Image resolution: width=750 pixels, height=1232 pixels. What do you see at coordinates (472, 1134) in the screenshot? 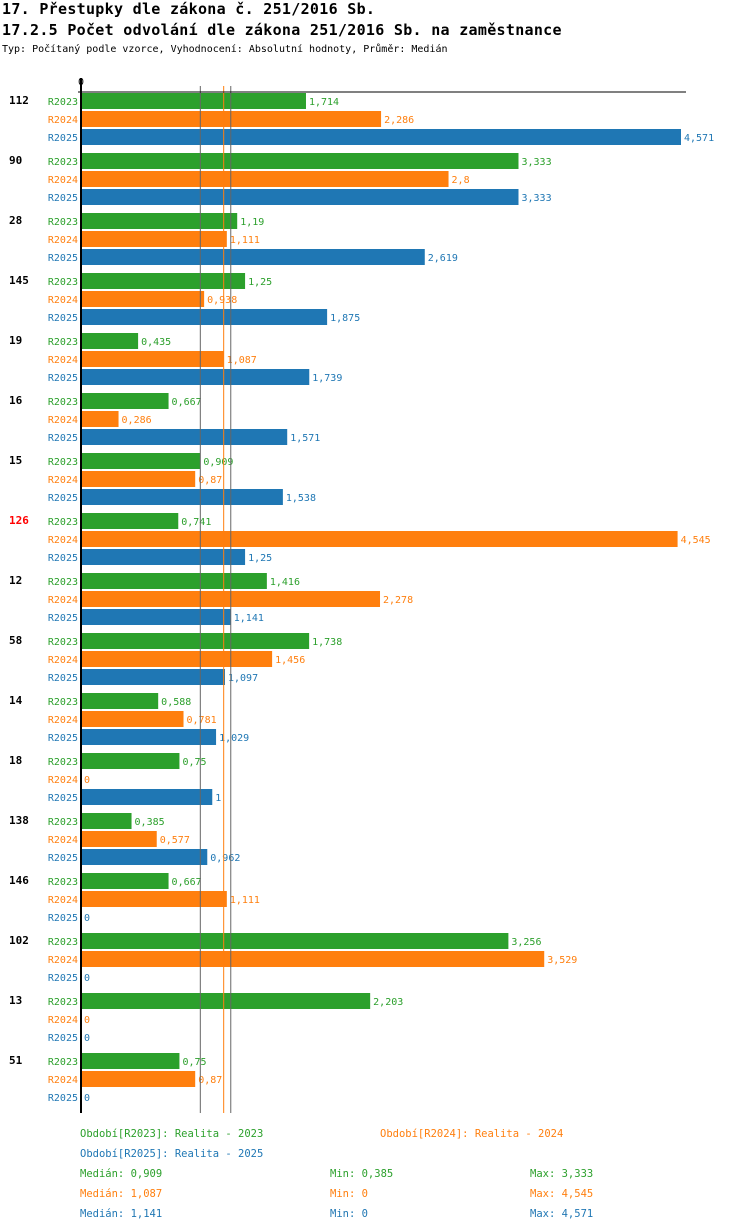
I see `legend-r2024: Období[R2024]: Realita - 2024` at bounding box center [472, 1134].